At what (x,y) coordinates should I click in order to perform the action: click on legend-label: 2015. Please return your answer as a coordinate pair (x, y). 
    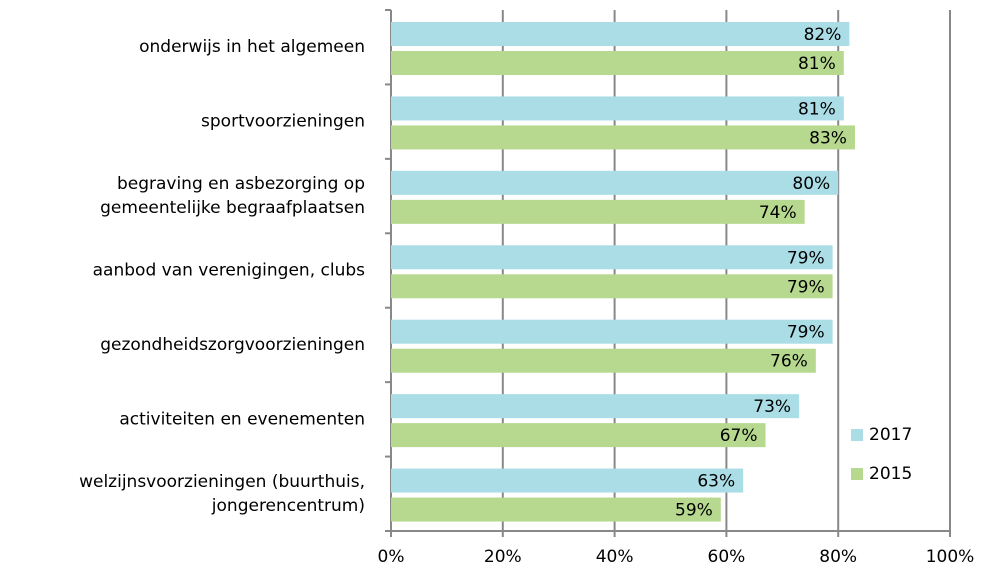
    Looking at the image, I should click on (890, 474).